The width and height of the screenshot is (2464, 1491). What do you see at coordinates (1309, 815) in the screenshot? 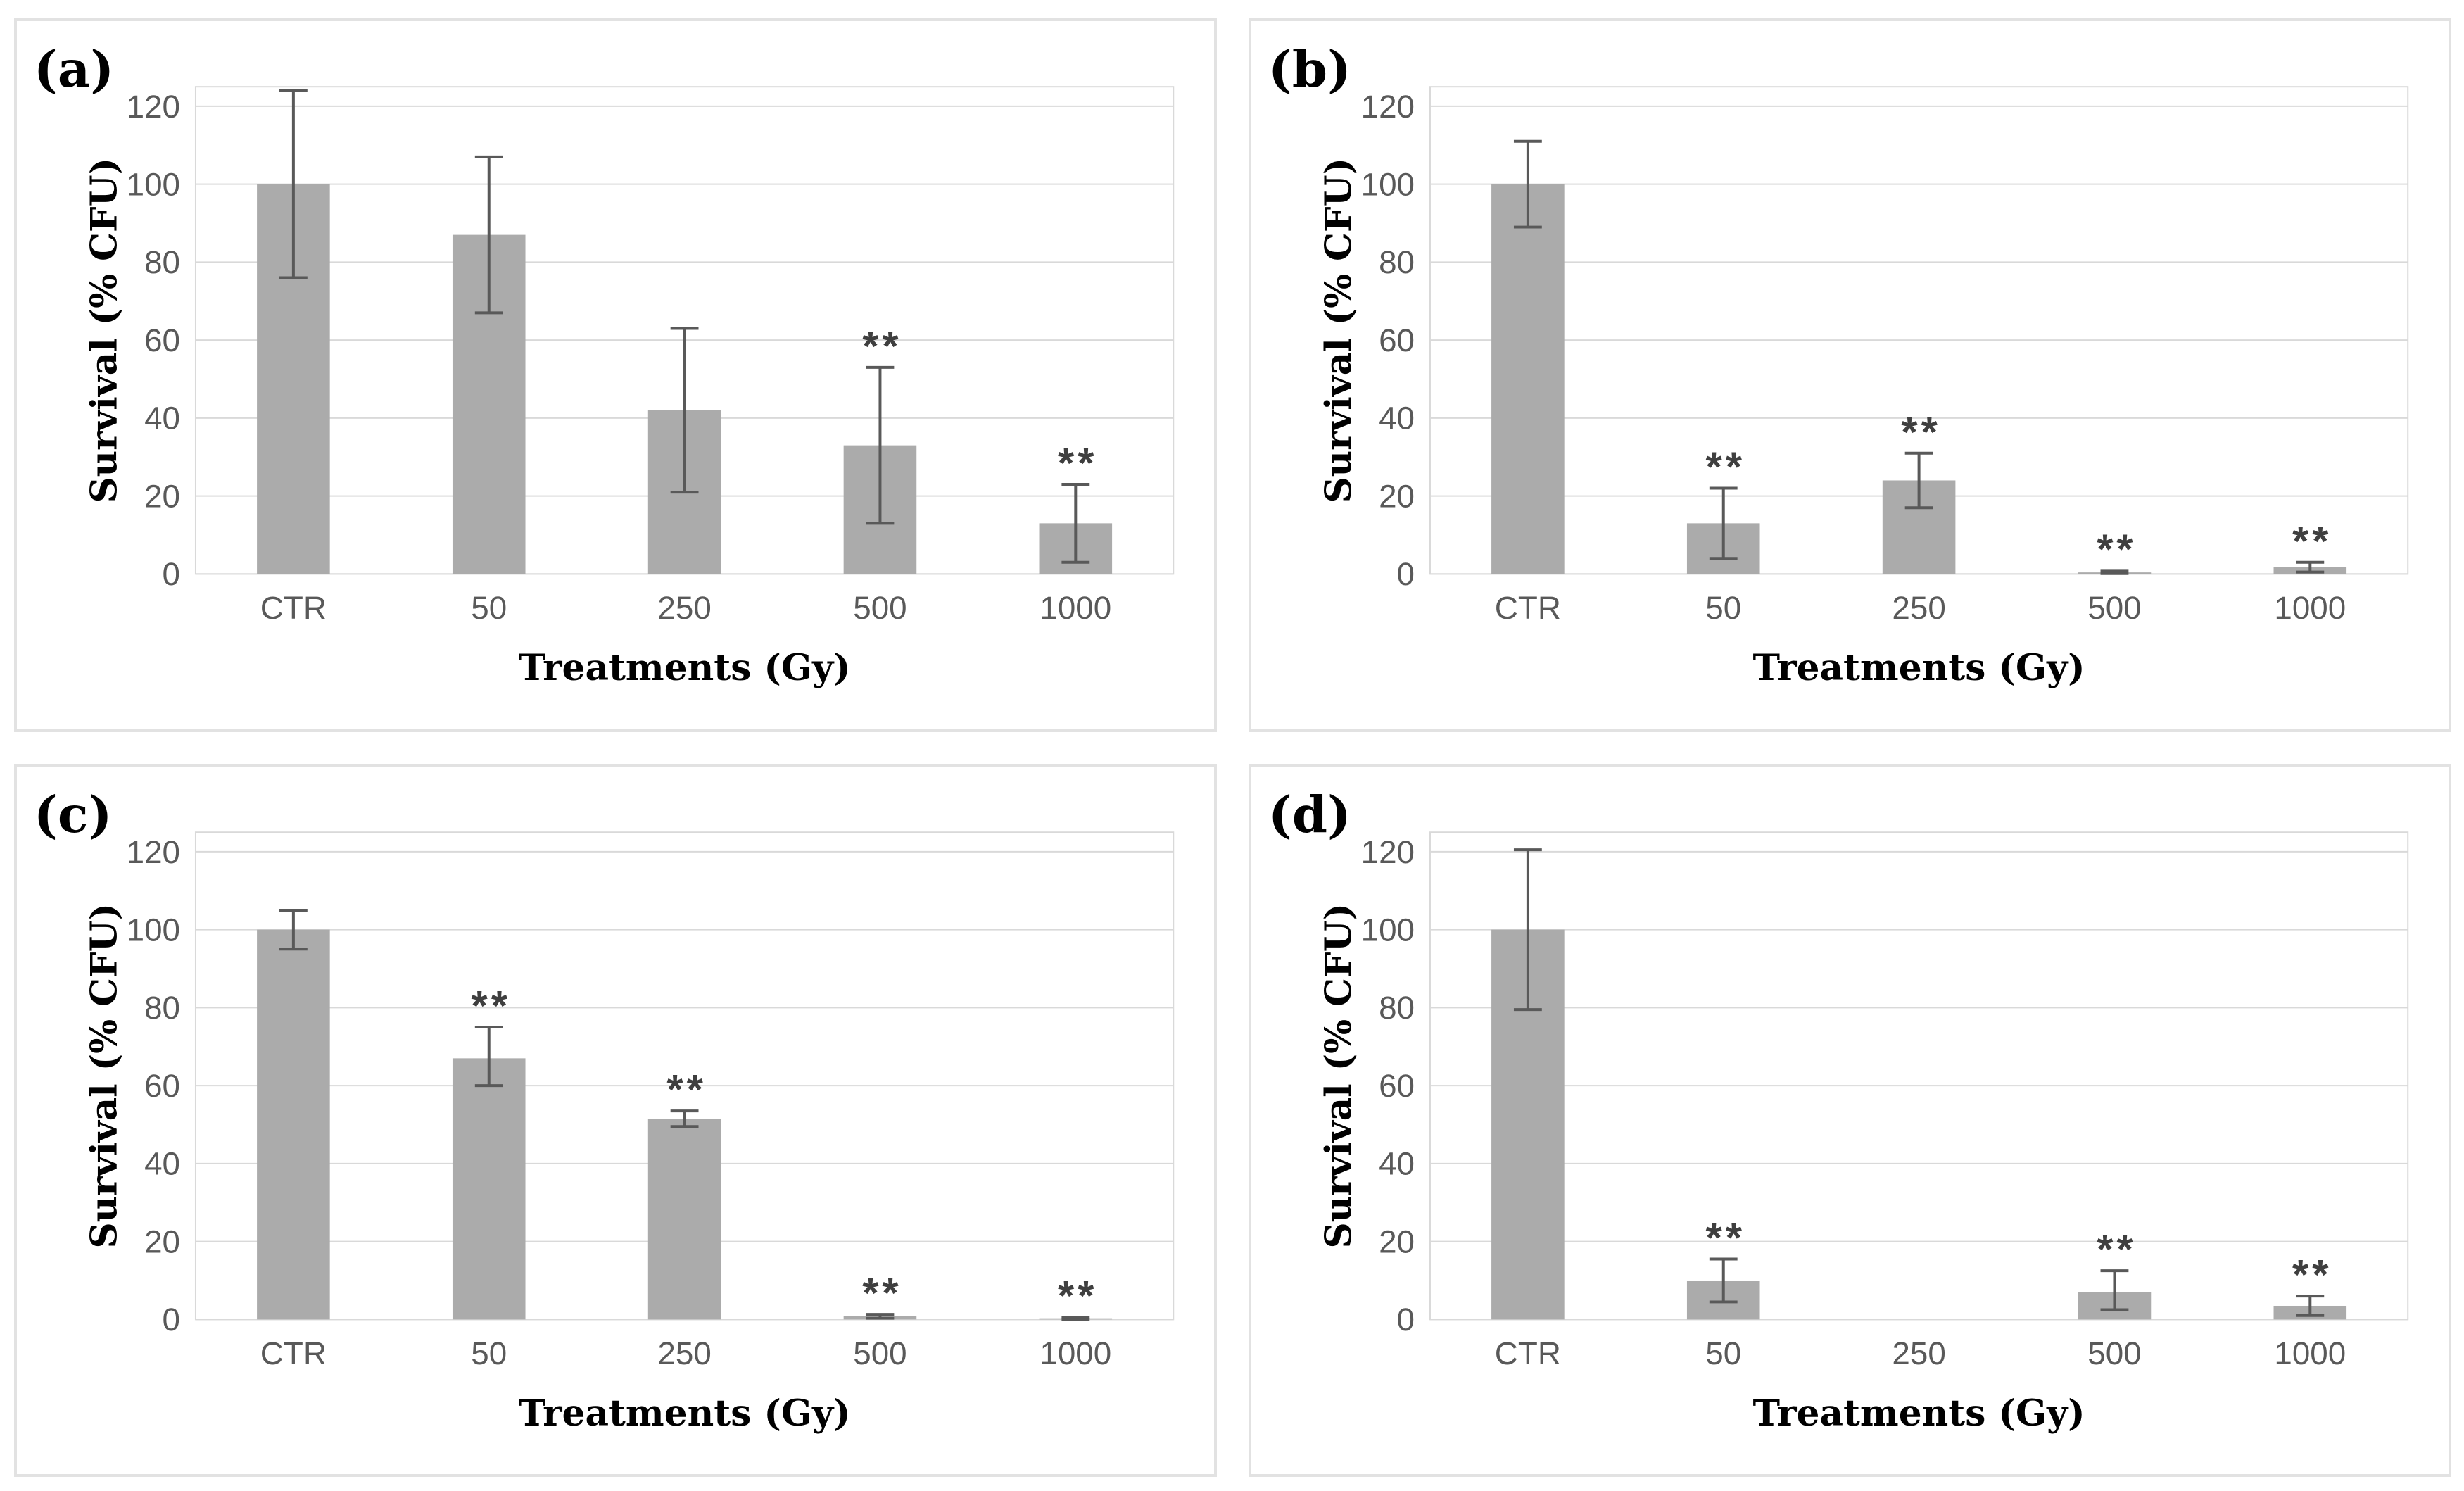
I see `panel-letter: (d)` at bounding box center [1309, 815].